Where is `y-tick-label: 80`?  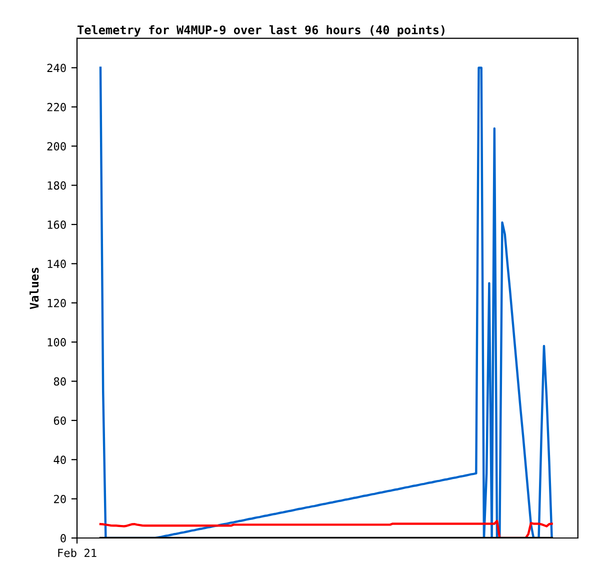
y-tick-label: 80 is located at coordinates (60, 381).